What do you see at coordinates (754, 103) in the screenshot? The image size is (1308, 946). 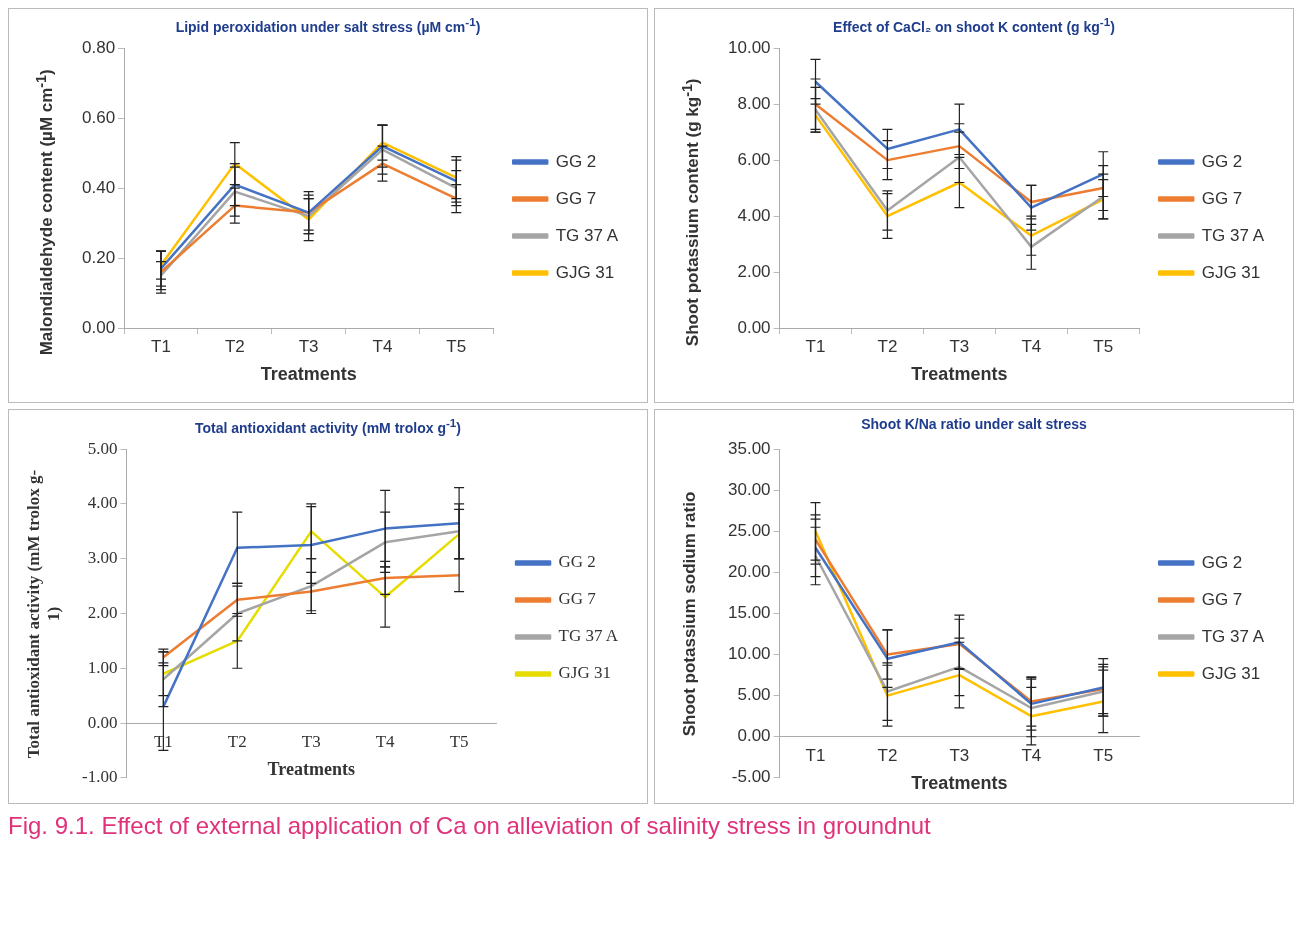 I see `y-tick-label: 8.00` at bounding box center [754, 103].